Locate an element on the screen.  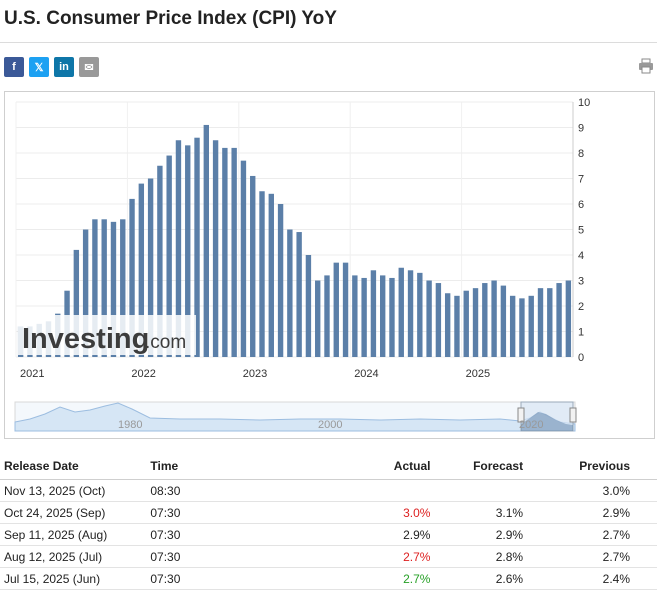
y-tick-label: 2 is located at coordinates (581, 307).